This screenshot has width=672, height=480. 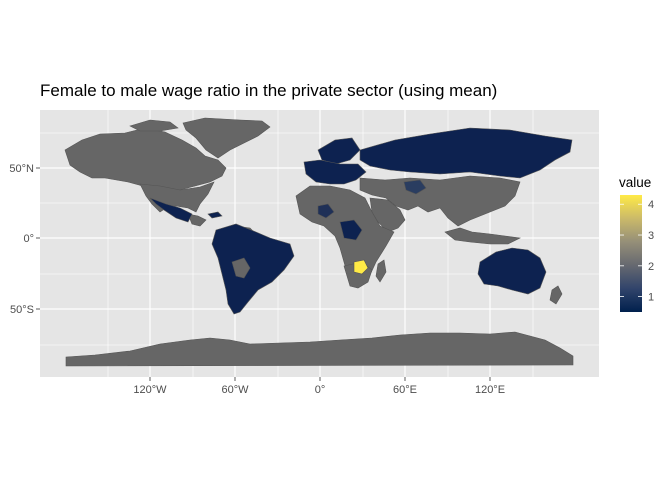 What do you see at coordinates (253, 269) in the screenshot?
I see `south-america` at bounding box center [253, 269].